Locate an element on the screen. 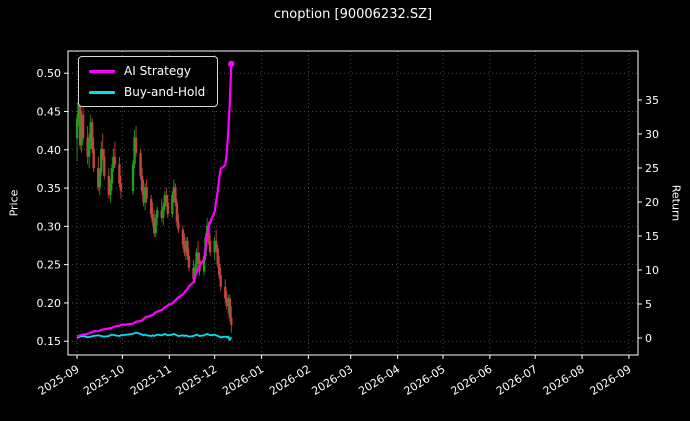 This screenshot has height=421, width=690. legend-item-ai-strategy: AI Strategy is located at coordinates (147, 71).